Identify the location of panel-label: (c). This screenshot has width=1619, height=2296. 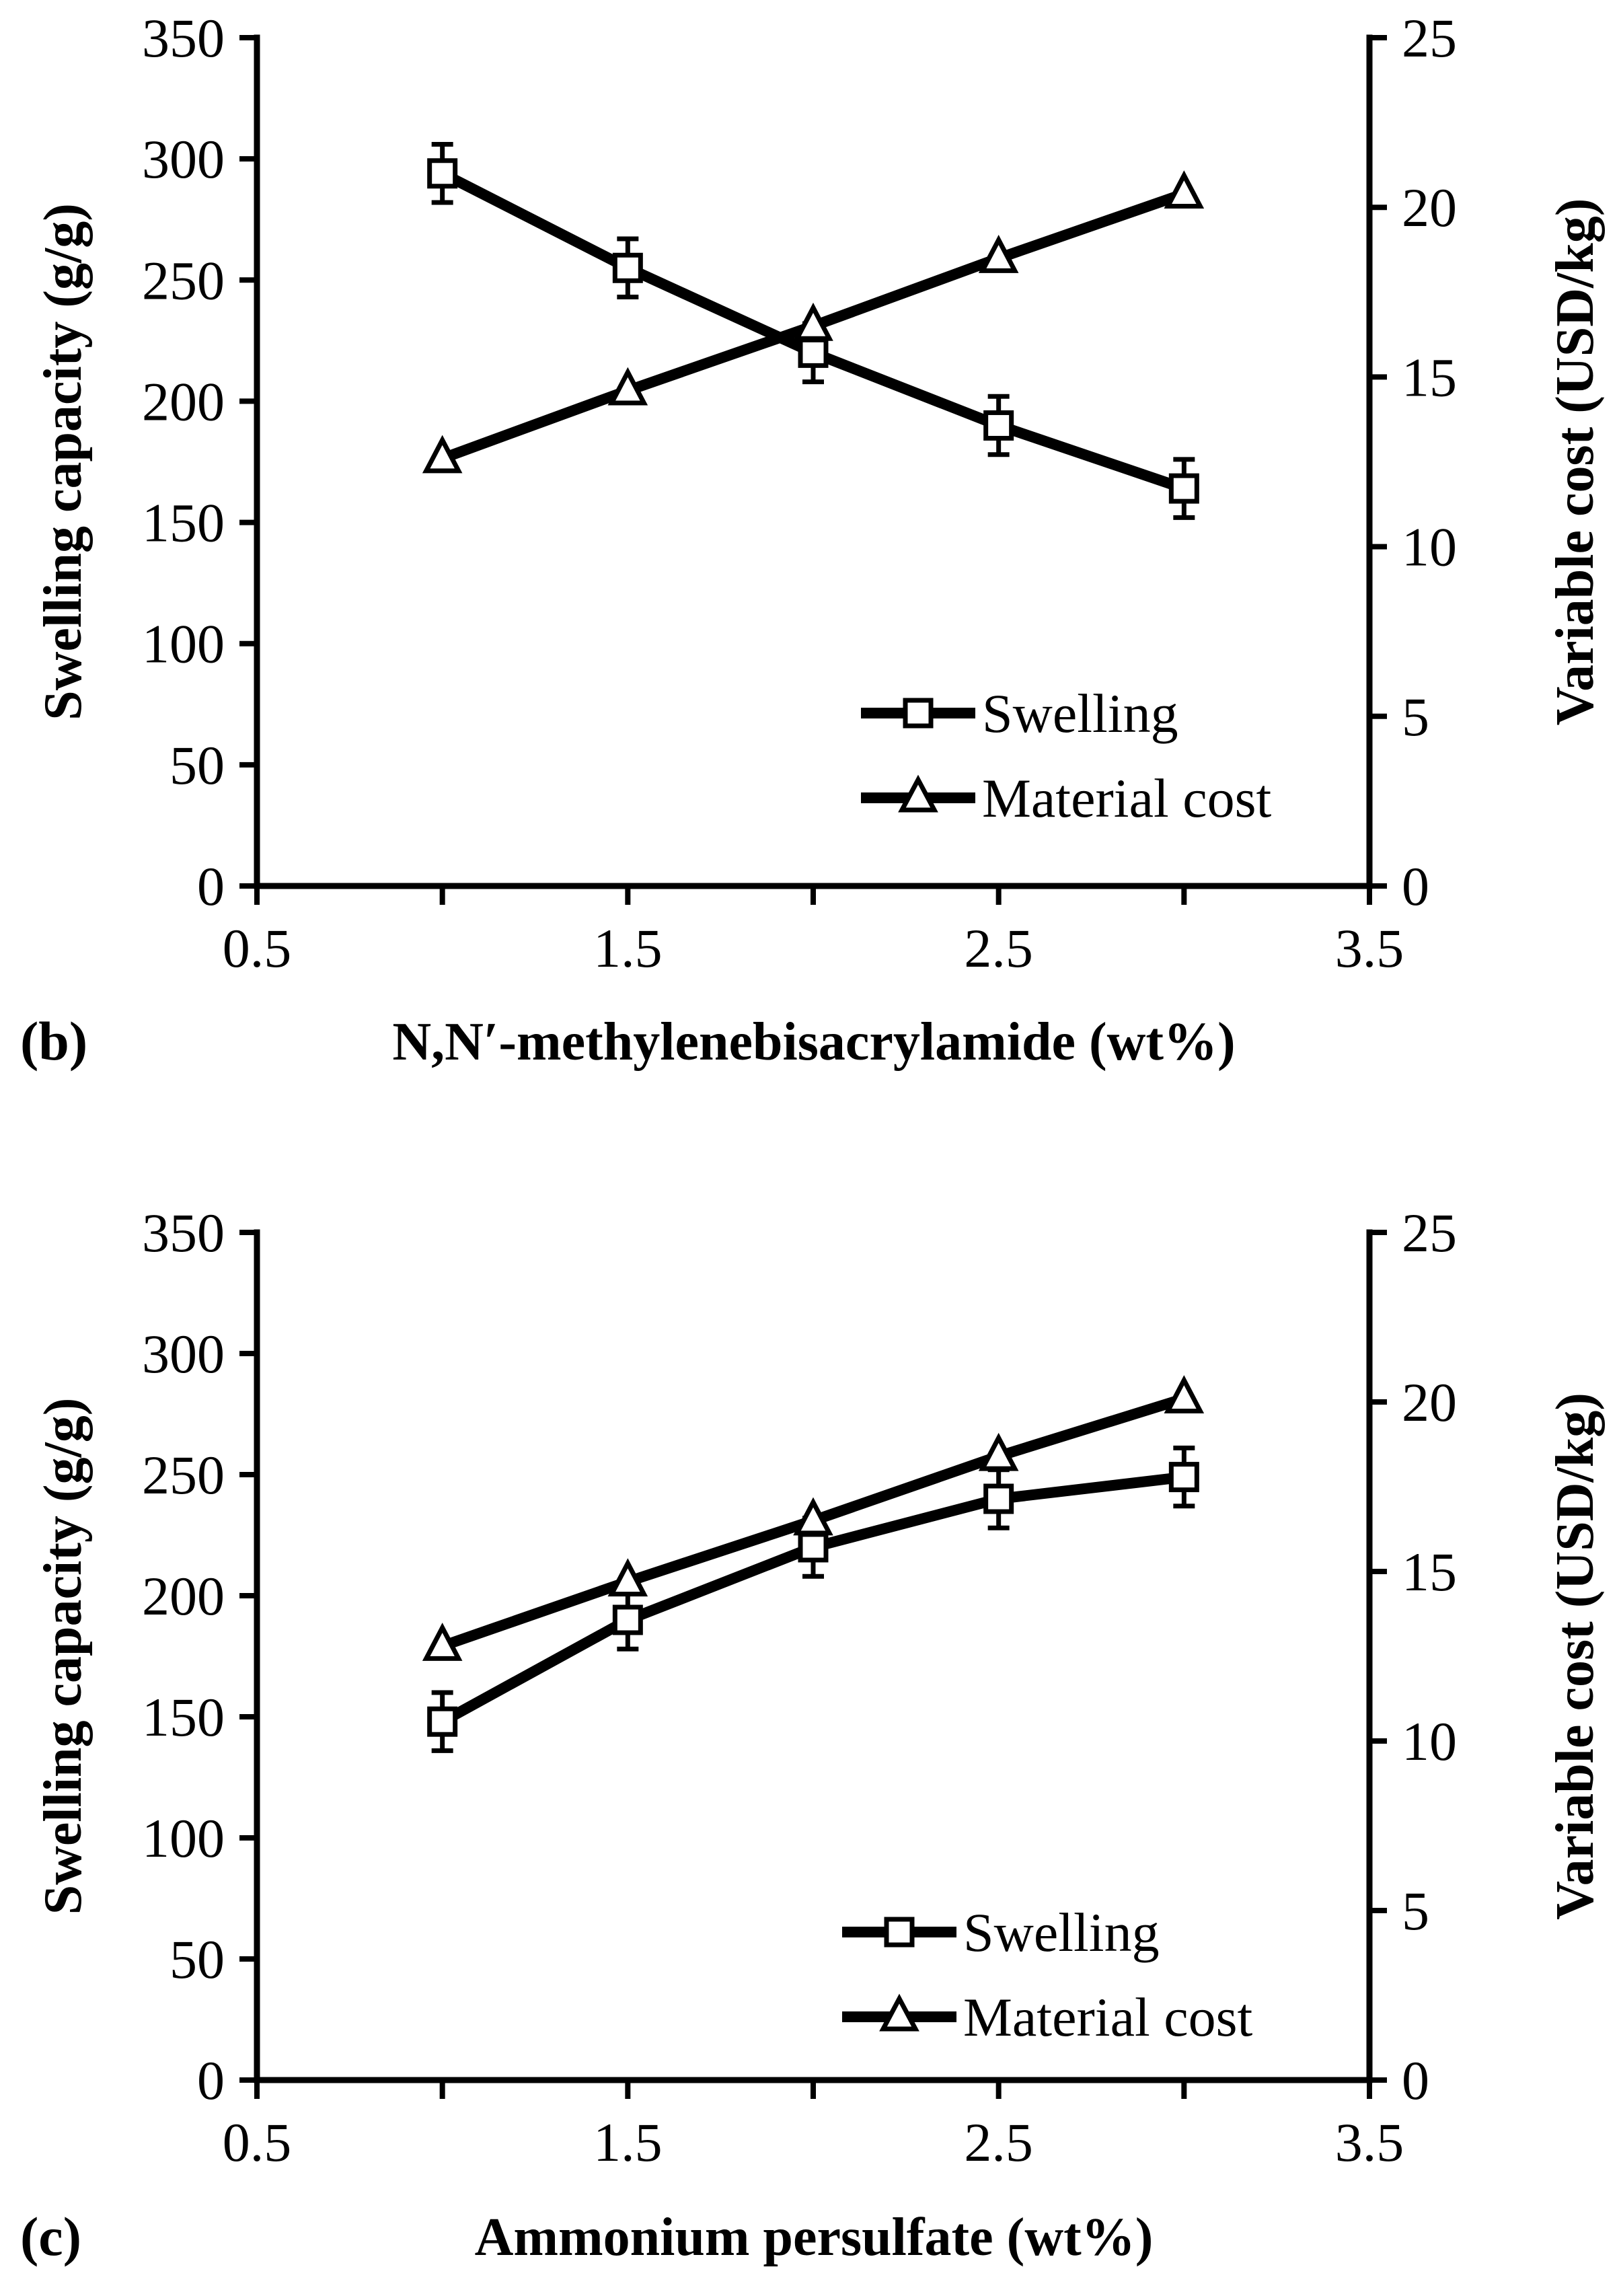
(50, 2236).